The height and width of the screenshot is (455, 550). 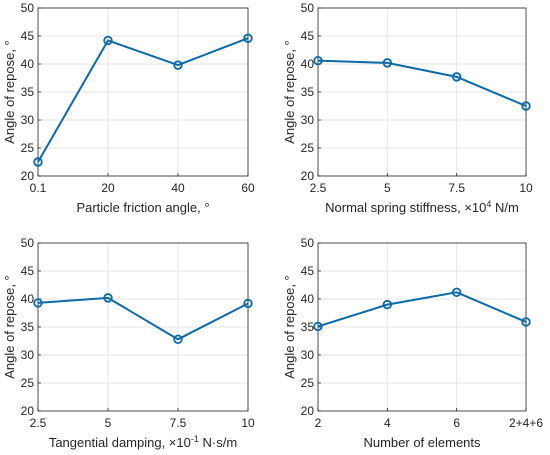 What do you see at coordinates (504, 207) in the screenshot?
I see `x-axis-label-unit: N/m` at bounding box center [504, 207].